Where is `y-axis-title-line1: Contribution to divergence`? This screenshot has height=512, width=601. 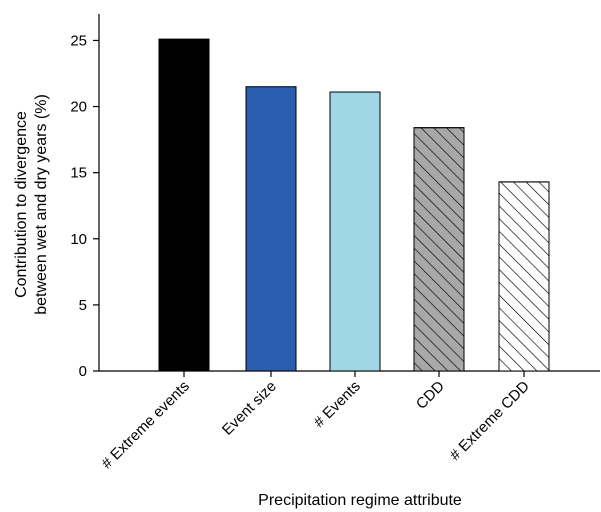
y-axis-title-line1: Contribution to divergence is located at coordinates (21, 204).